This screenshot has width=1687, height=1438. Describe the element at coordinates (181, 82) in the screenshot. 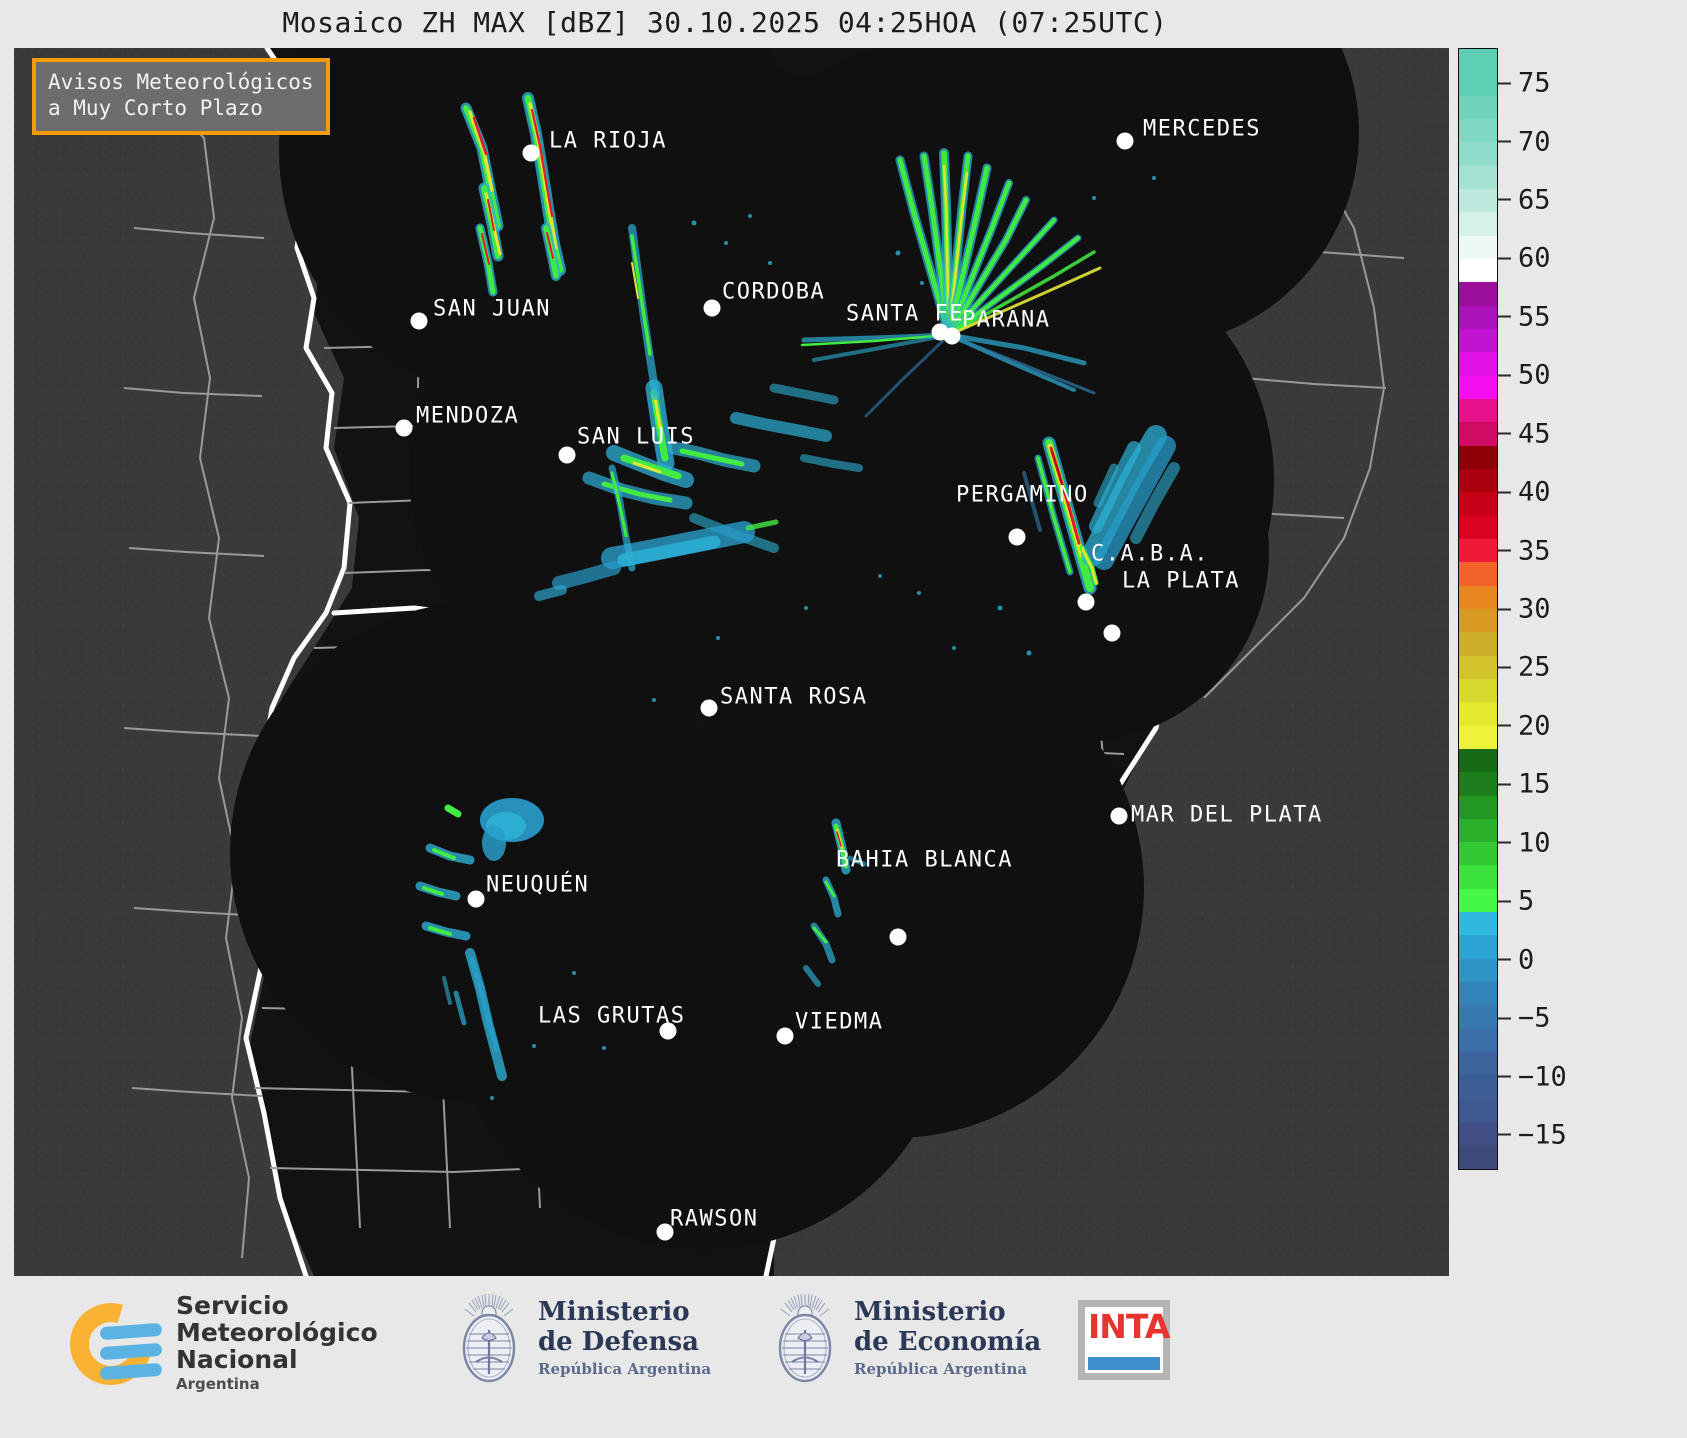

I see `warning-line-1: Avisos Meteorológicos` at that location.